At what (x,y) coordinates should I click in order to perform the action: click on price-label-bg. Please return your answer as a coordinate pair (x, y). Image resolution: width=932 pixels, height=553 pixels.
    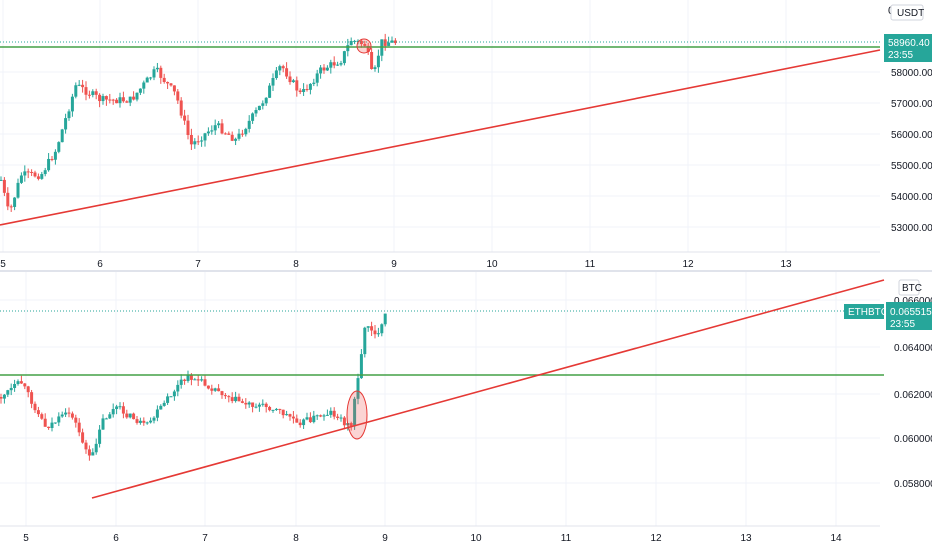
    Looking at the image, I should click on (909, 316).